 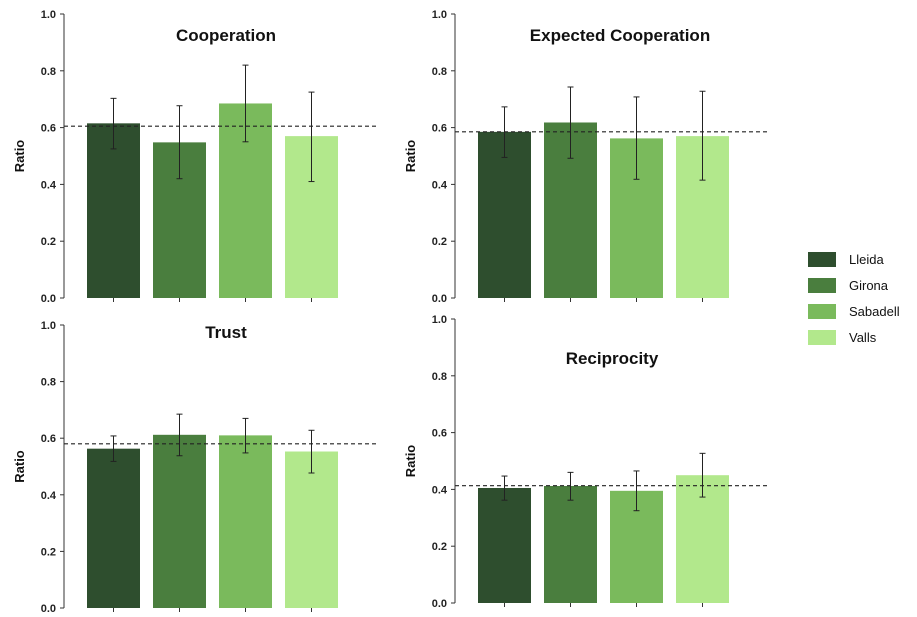 I want to click on legend-label: Valls, so click(x=863, y=337).